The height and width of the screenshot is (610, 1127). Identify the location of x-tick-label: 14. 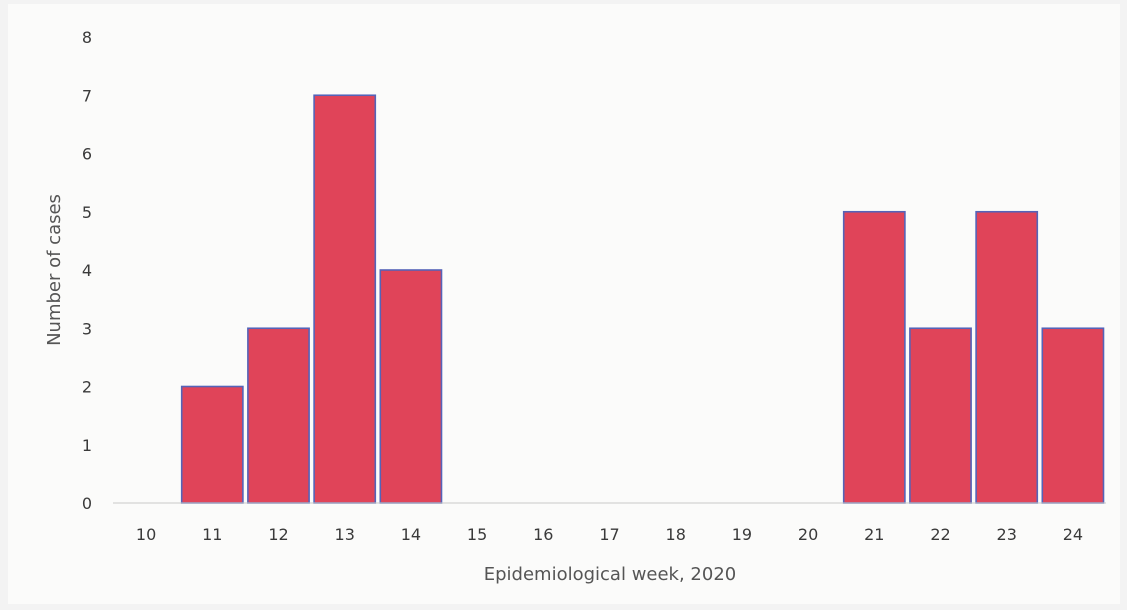
(411, 534).